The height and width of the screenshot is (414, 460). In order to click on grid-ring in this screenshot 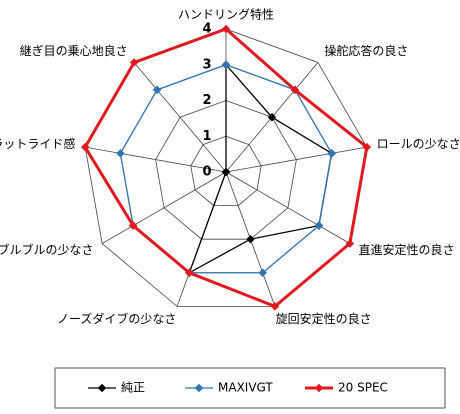, I will do `click(226, 170)`.